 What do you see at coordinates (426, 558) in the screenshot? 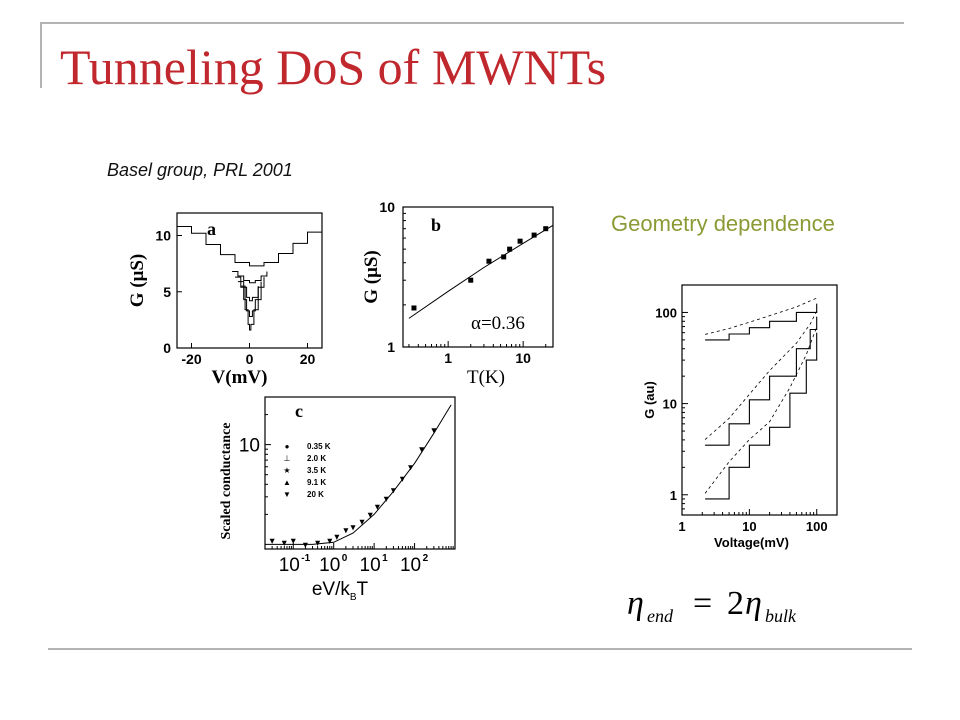
I see `x-tick-exponent: 2` at bounding box center [426, 558].